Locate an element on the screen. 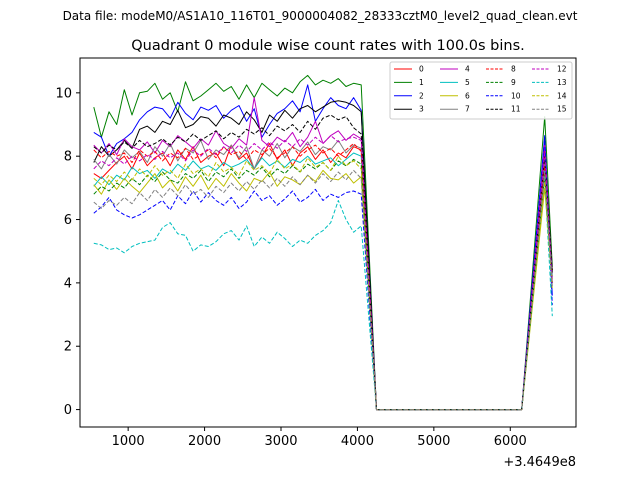 The image size is (640, 480). legend-label-5: 5 is located at coordinates (467, 82).